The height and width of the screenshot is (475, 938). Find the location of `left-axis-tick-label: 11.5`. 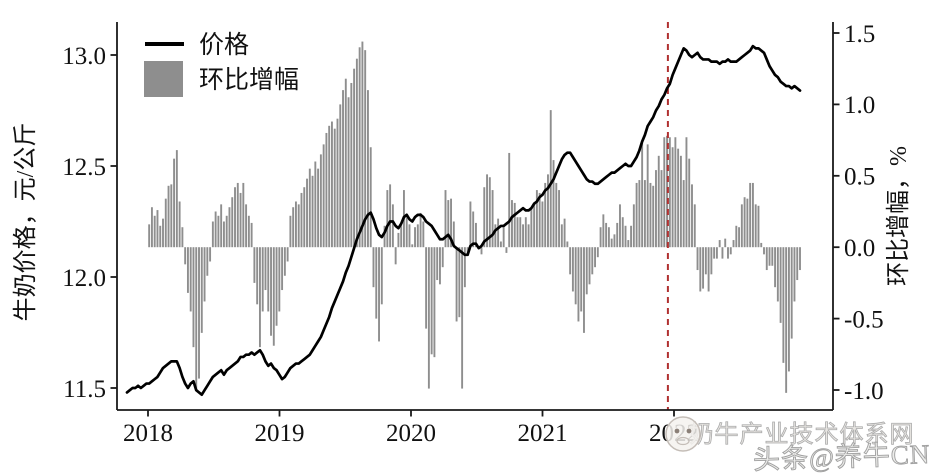

left-axis-tick-label: 11.5 is located at coordinates (84, 389).